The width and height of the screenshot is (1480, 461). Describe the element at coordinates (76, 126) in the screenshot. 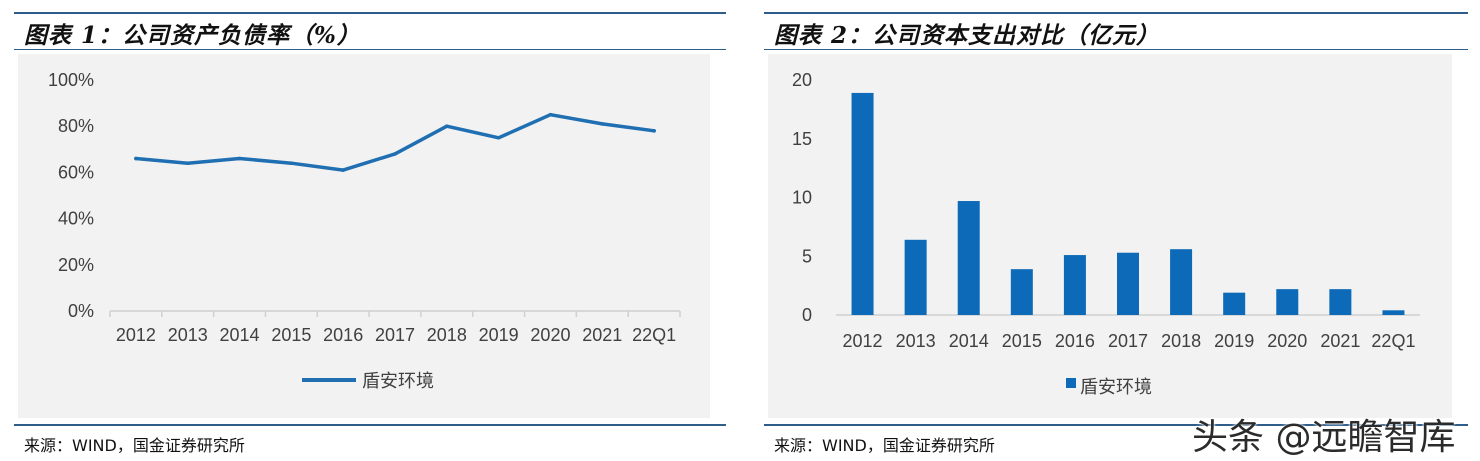

I see `y-tick-label: 80%` at that location.